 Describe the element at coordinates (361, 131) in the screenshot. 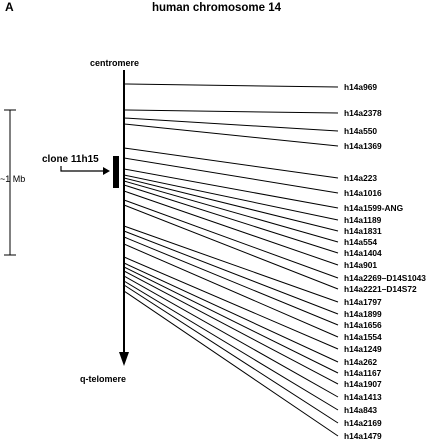

I see `marker-label: h14a550` at that location.